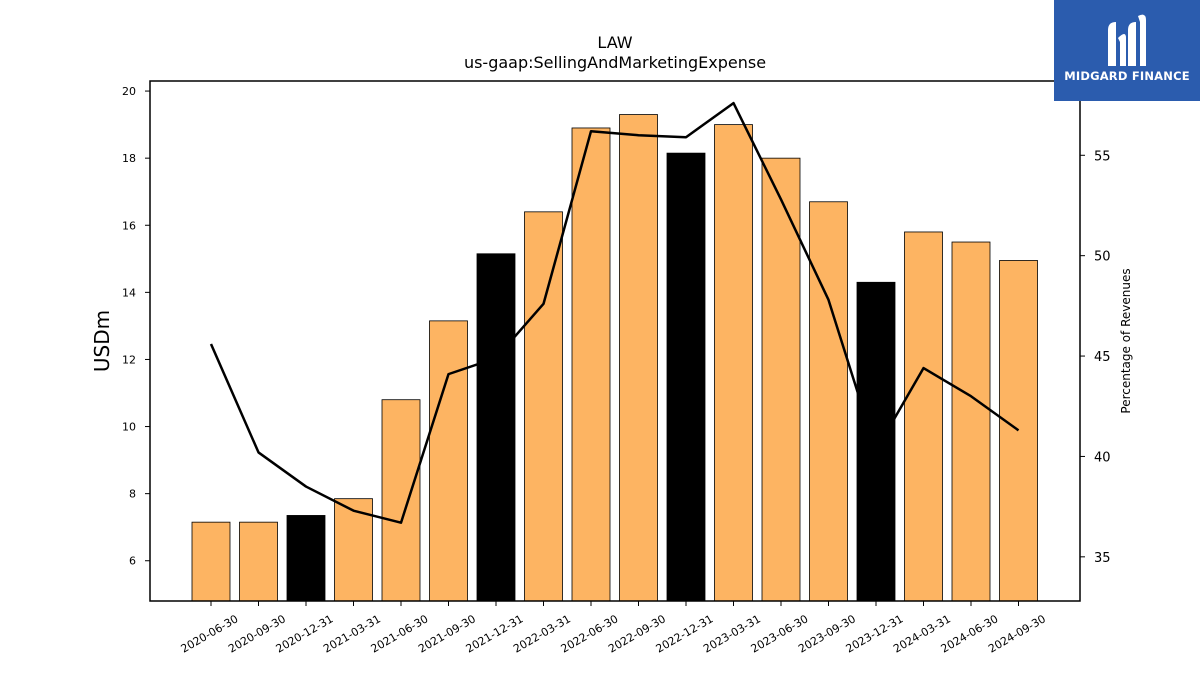 The image size is (1200, 675). What do you see at coordinates (132, 561) in the screenshot?
I see `y-tick-label: 6` at bounding box center [132, 561].